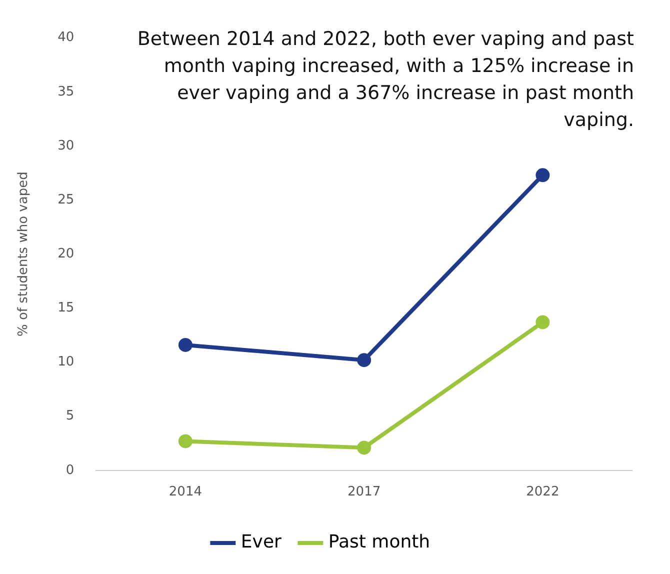 This screenshot has width=670, height=574. What do you see at coordinates (543, 492) in the screenshot?
I see `x-tick-label: 2022` at bounding box center [543, 492].